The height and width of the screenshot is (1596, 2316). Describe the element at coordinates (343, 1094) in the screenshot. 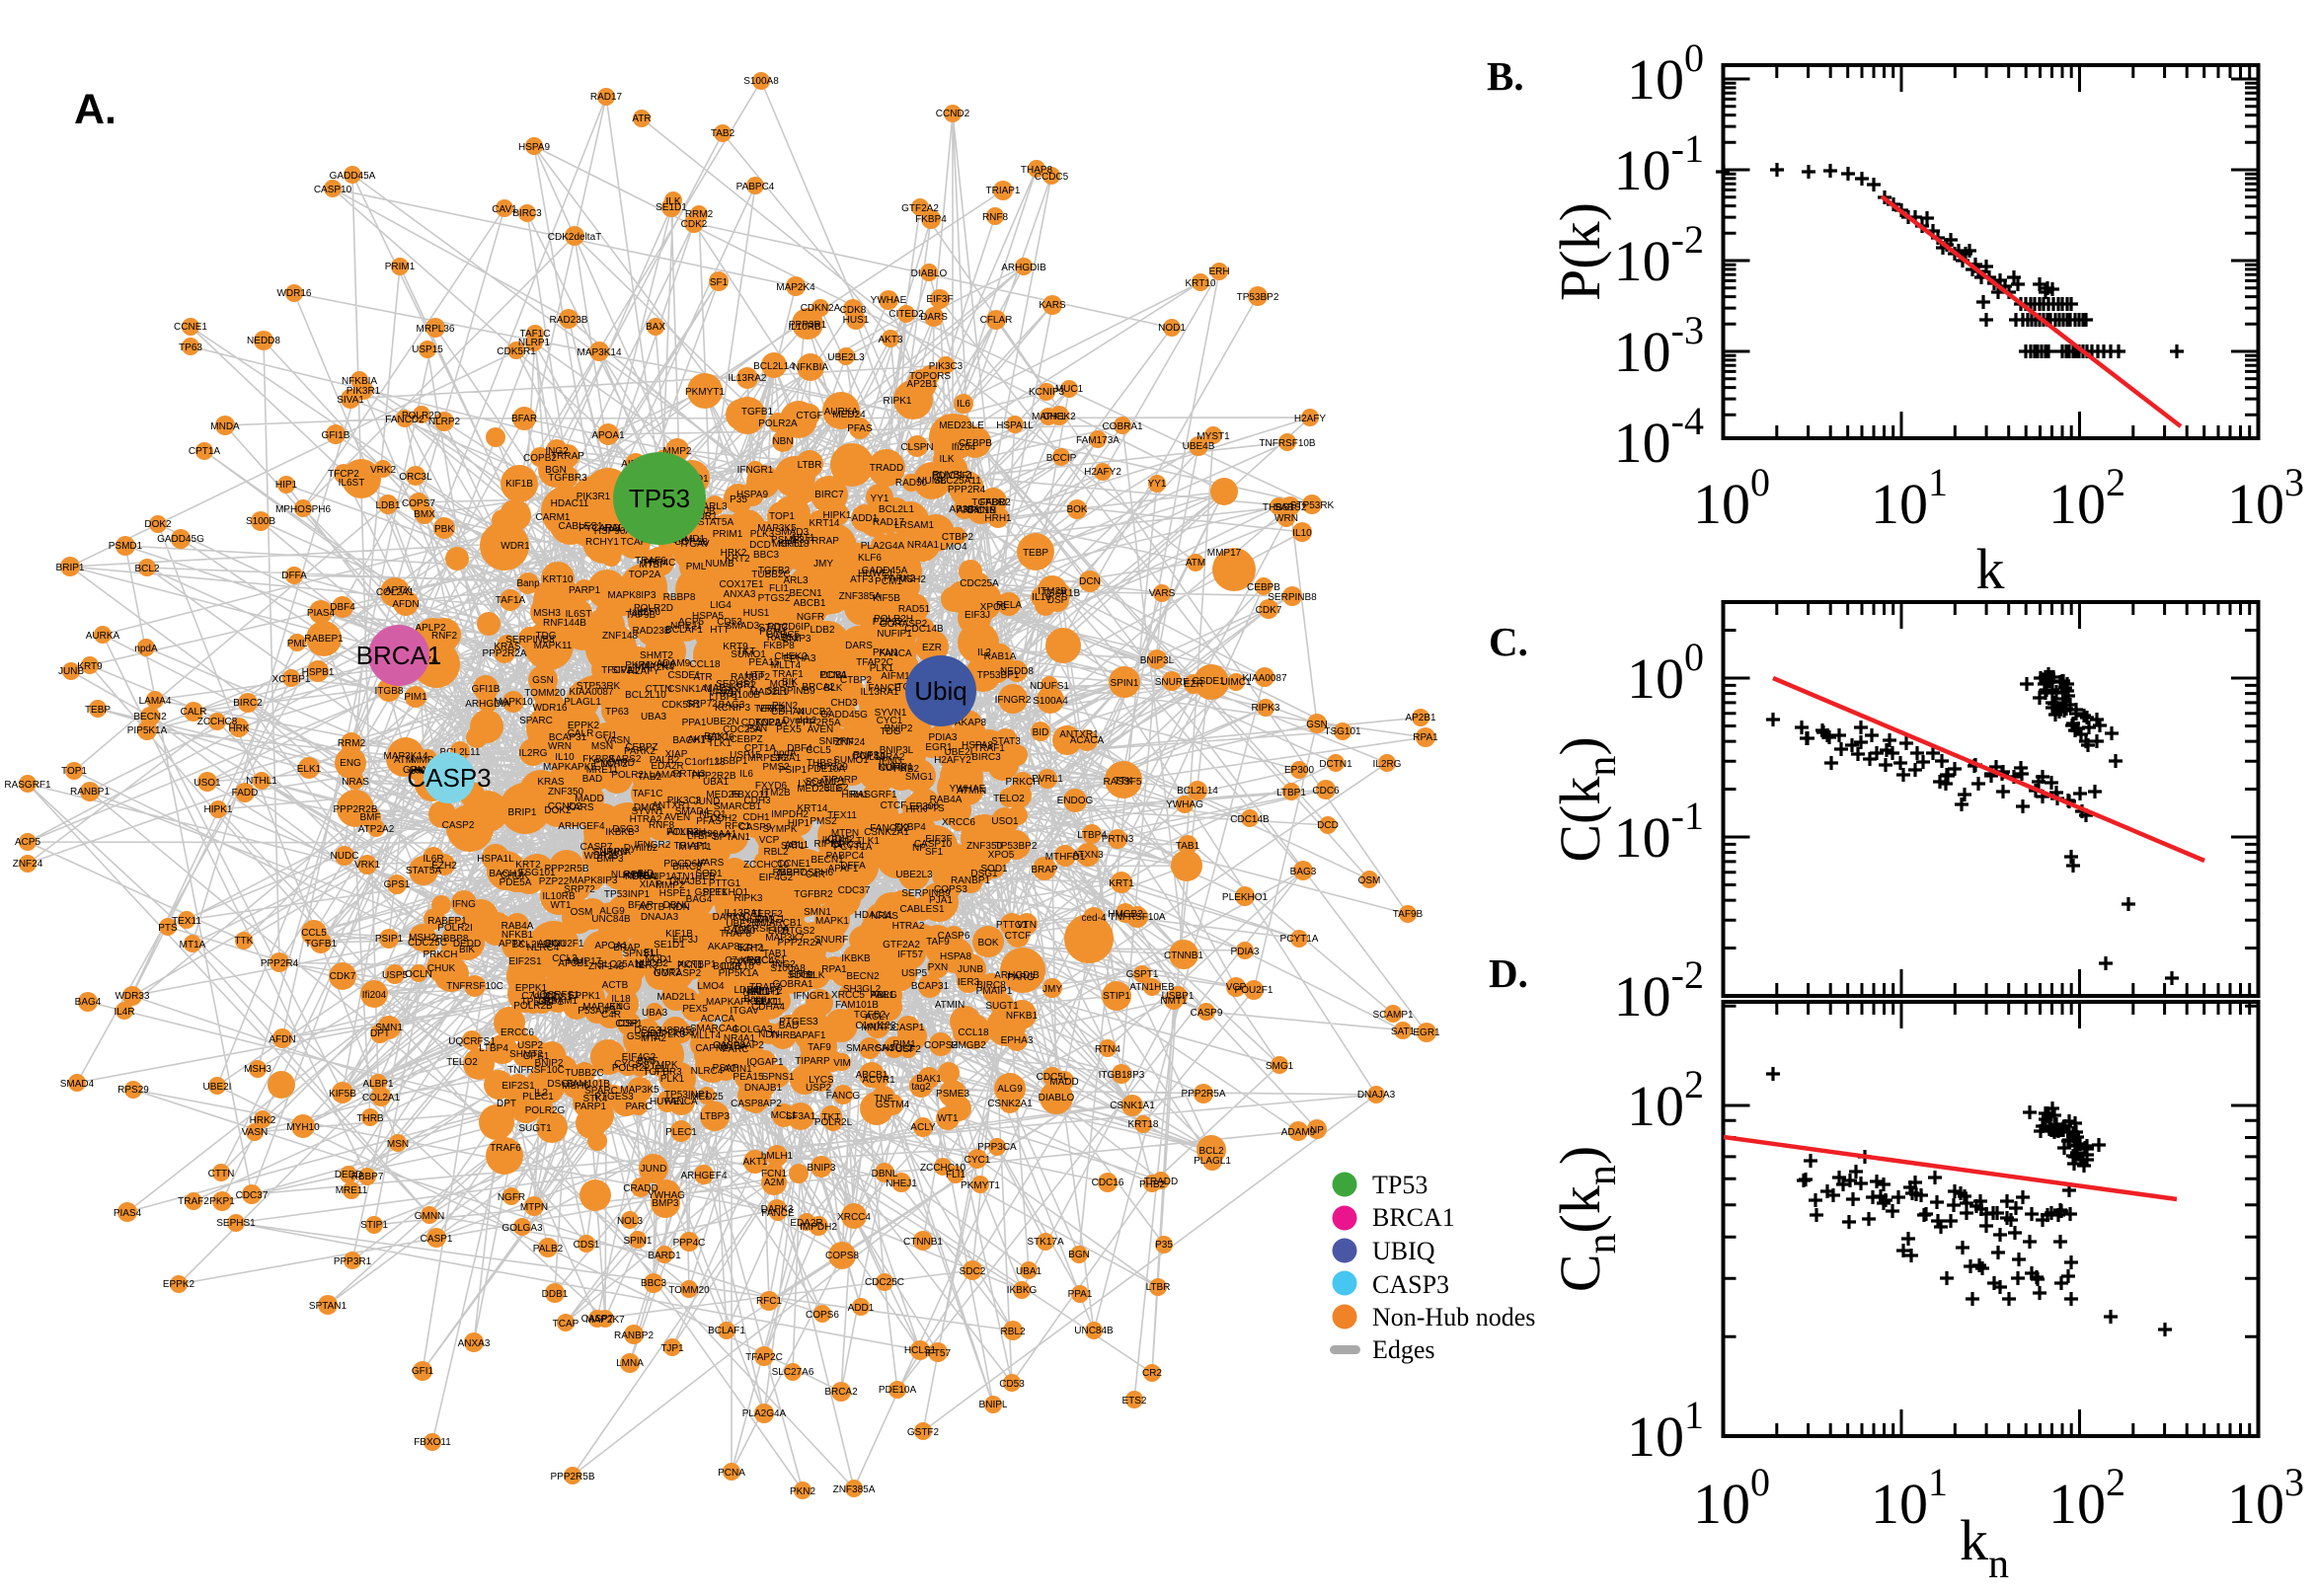

I see `svg-text: KIF5B` at that location.